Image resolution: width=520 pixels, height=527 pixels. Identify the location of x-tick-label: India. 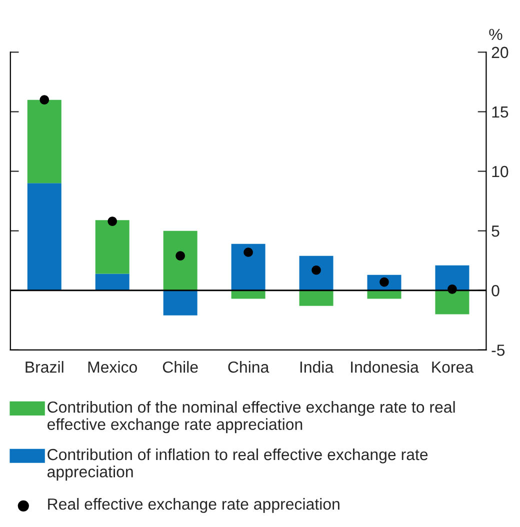
(317, 367).